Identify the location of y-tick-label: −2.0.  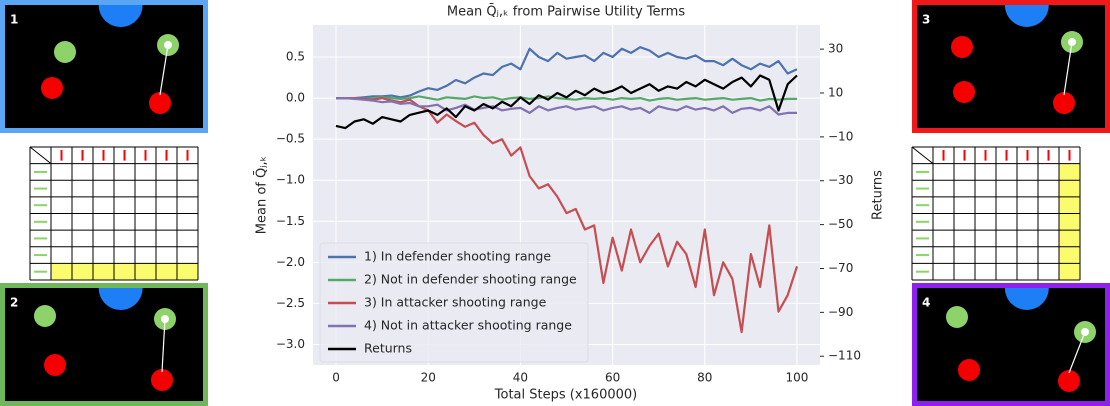
(290, 262).